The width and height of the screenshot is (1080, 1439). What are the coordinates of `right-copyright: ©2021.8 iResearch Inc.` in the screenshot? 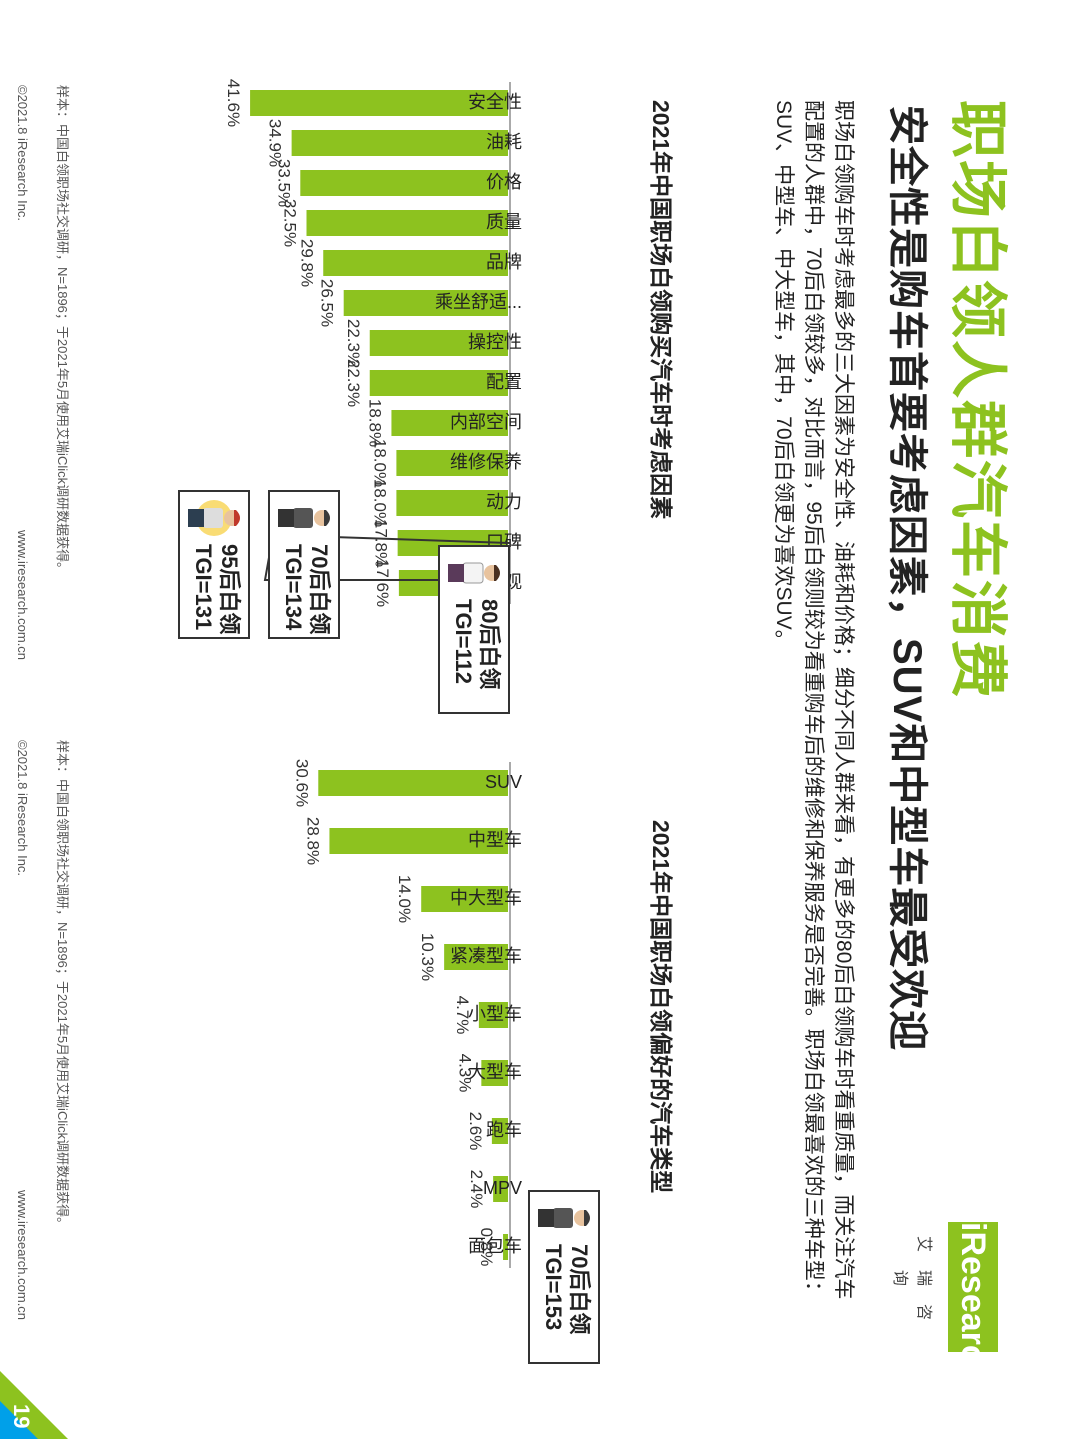 It's located at (22, 808).